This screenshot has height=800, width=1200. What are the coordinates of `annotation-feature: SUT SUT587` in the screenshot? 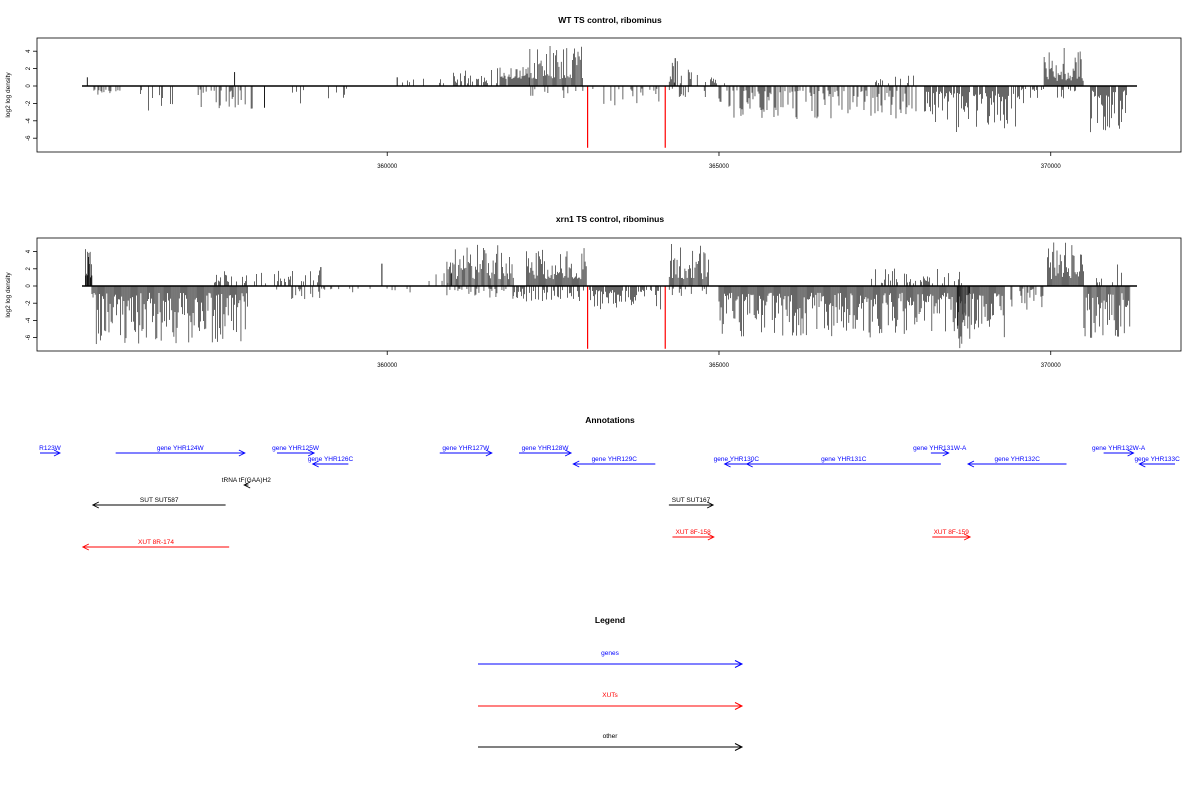 It's located at (158, 503).